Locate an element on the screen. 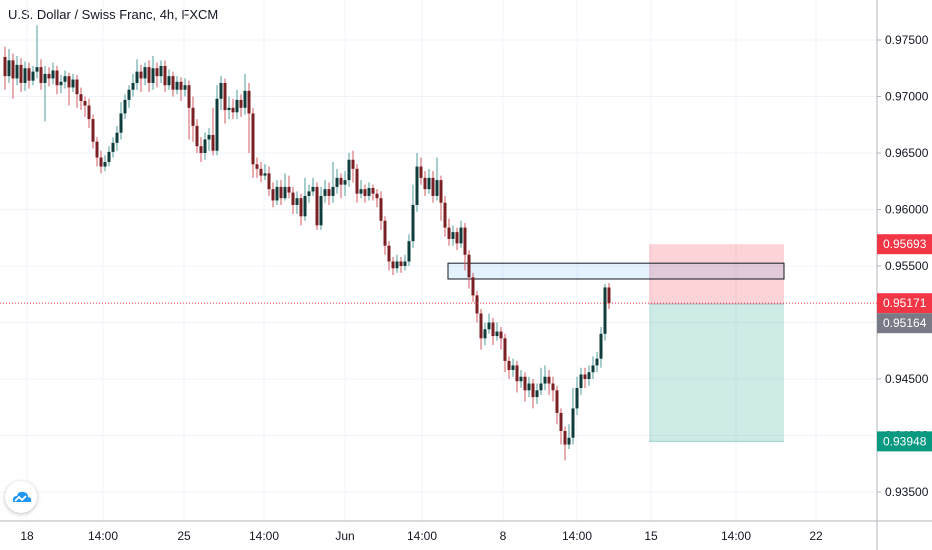  y-tick-label: 0.97000 is located at coordinates (907, 97).